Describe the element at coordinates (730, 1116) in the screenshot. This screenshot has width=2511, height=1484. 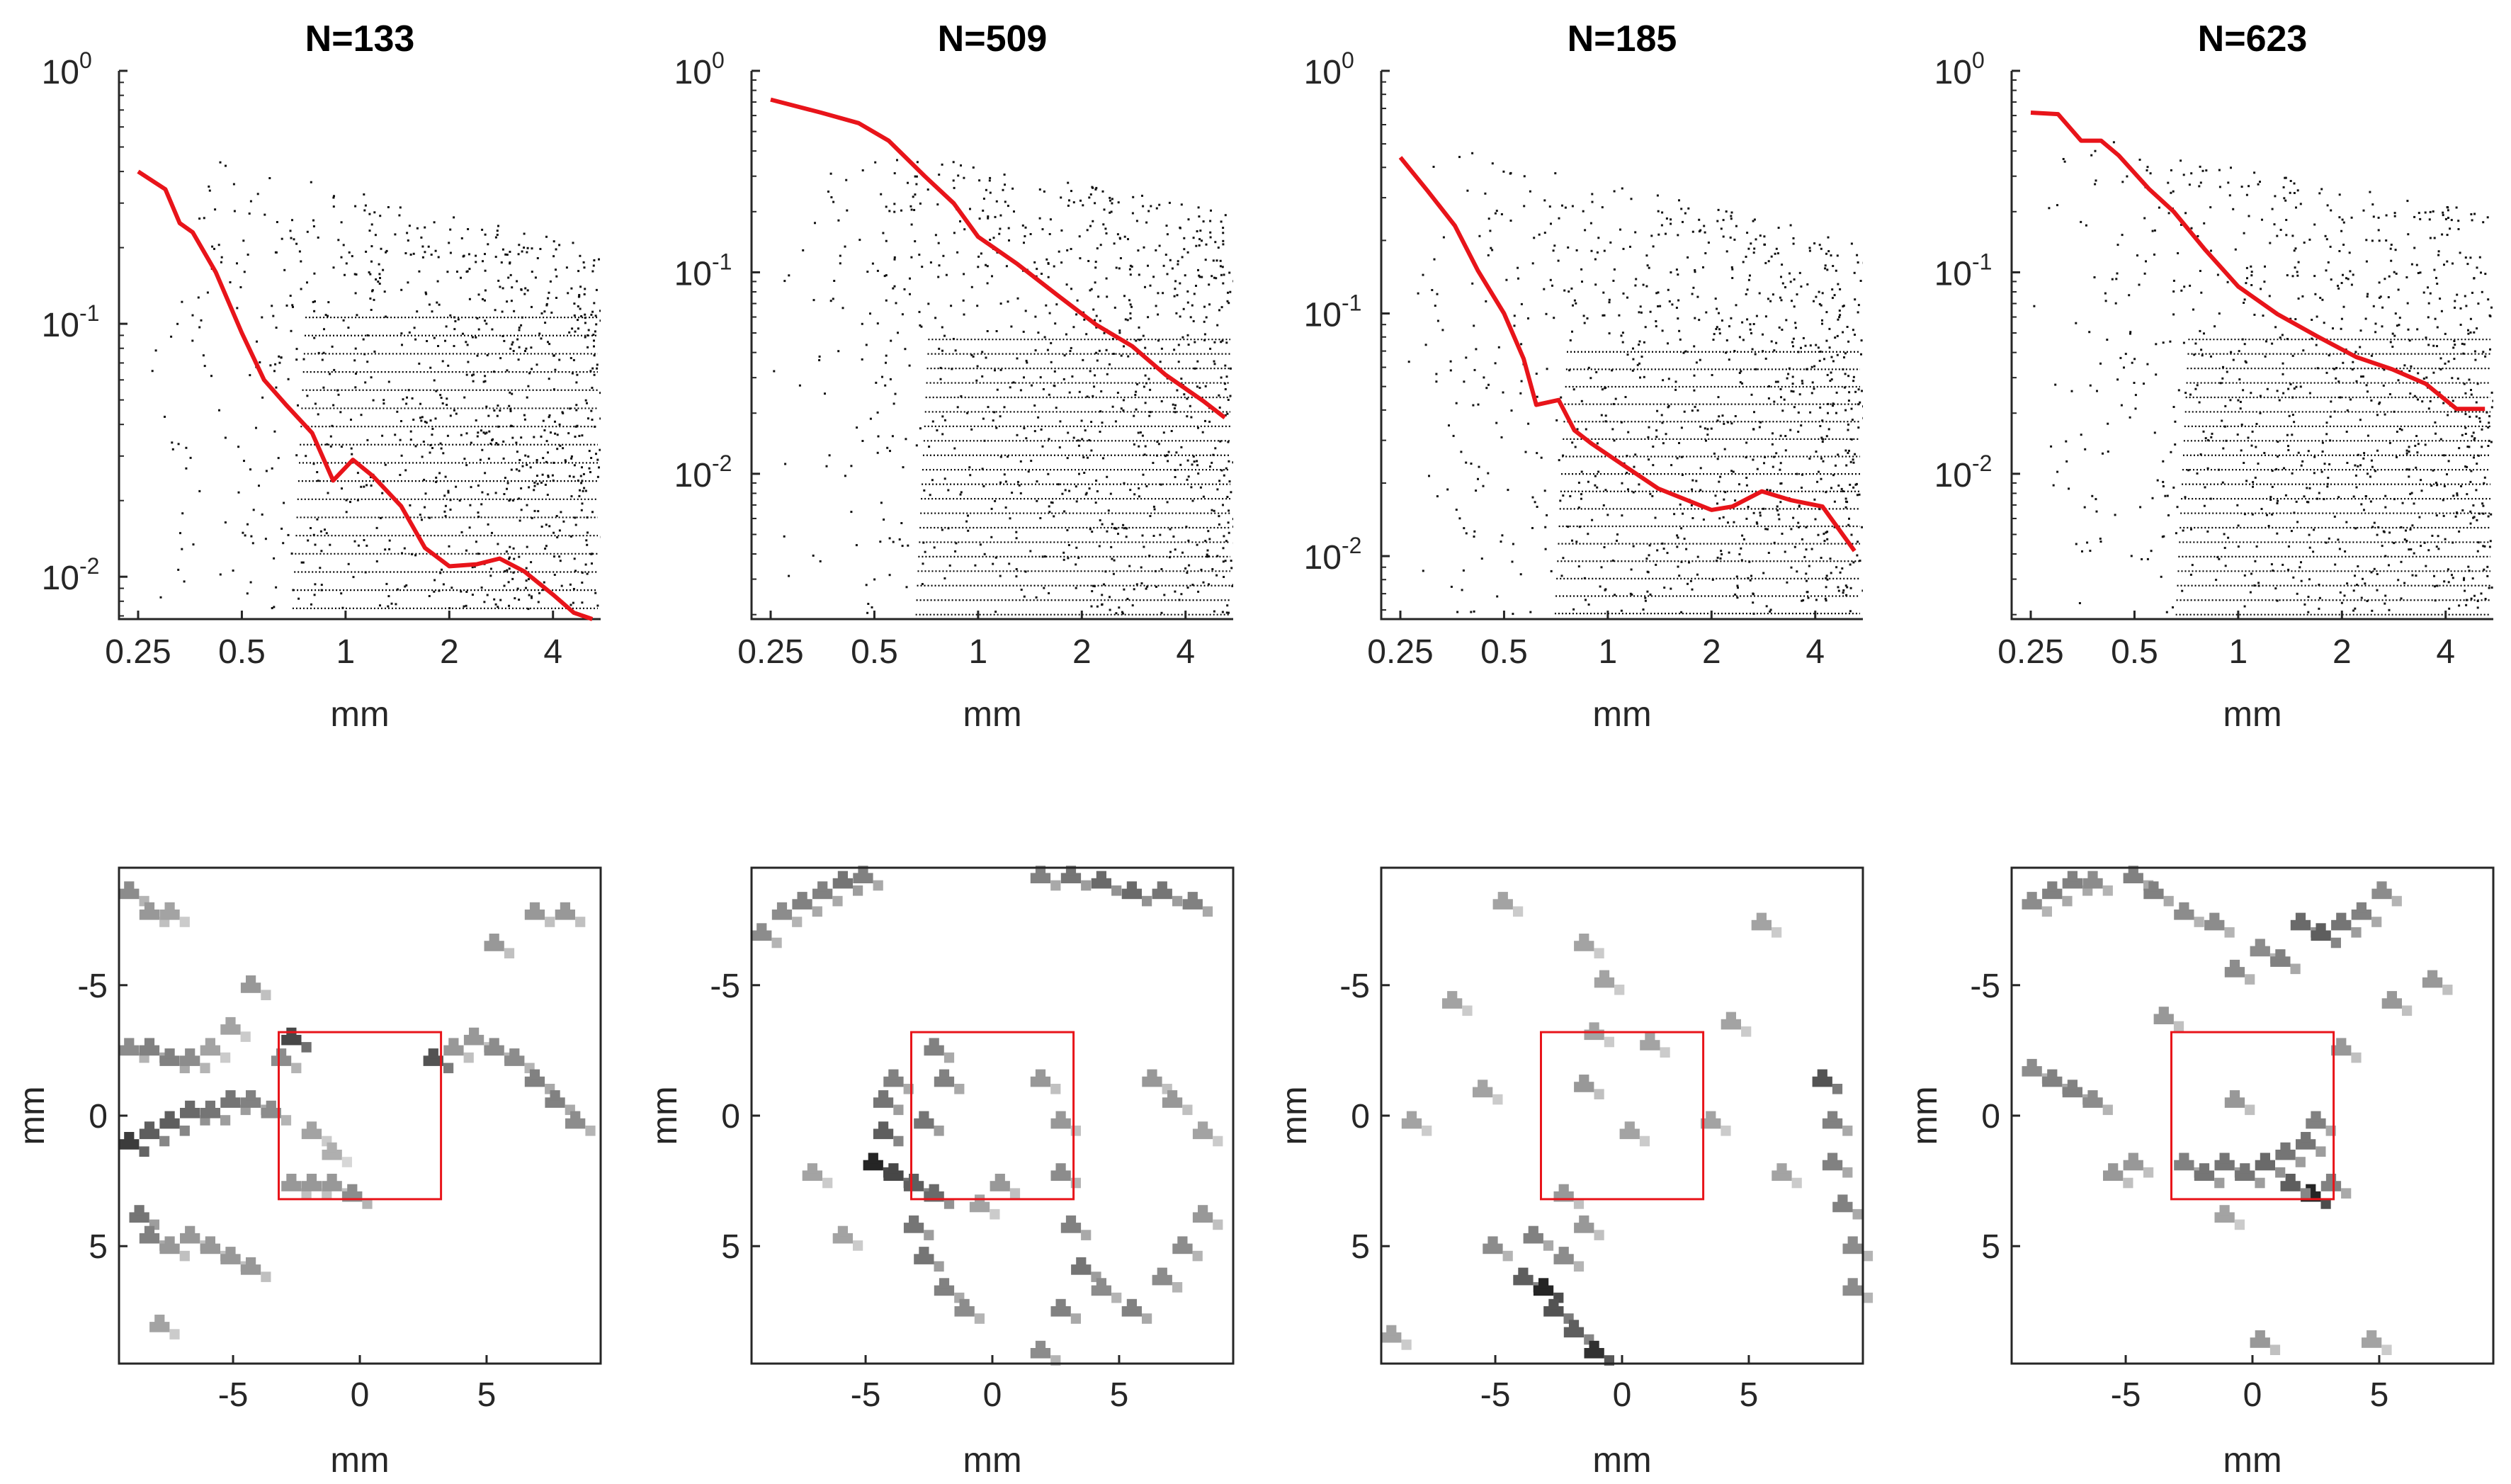
I see `y-tick-label: 0` at that location.